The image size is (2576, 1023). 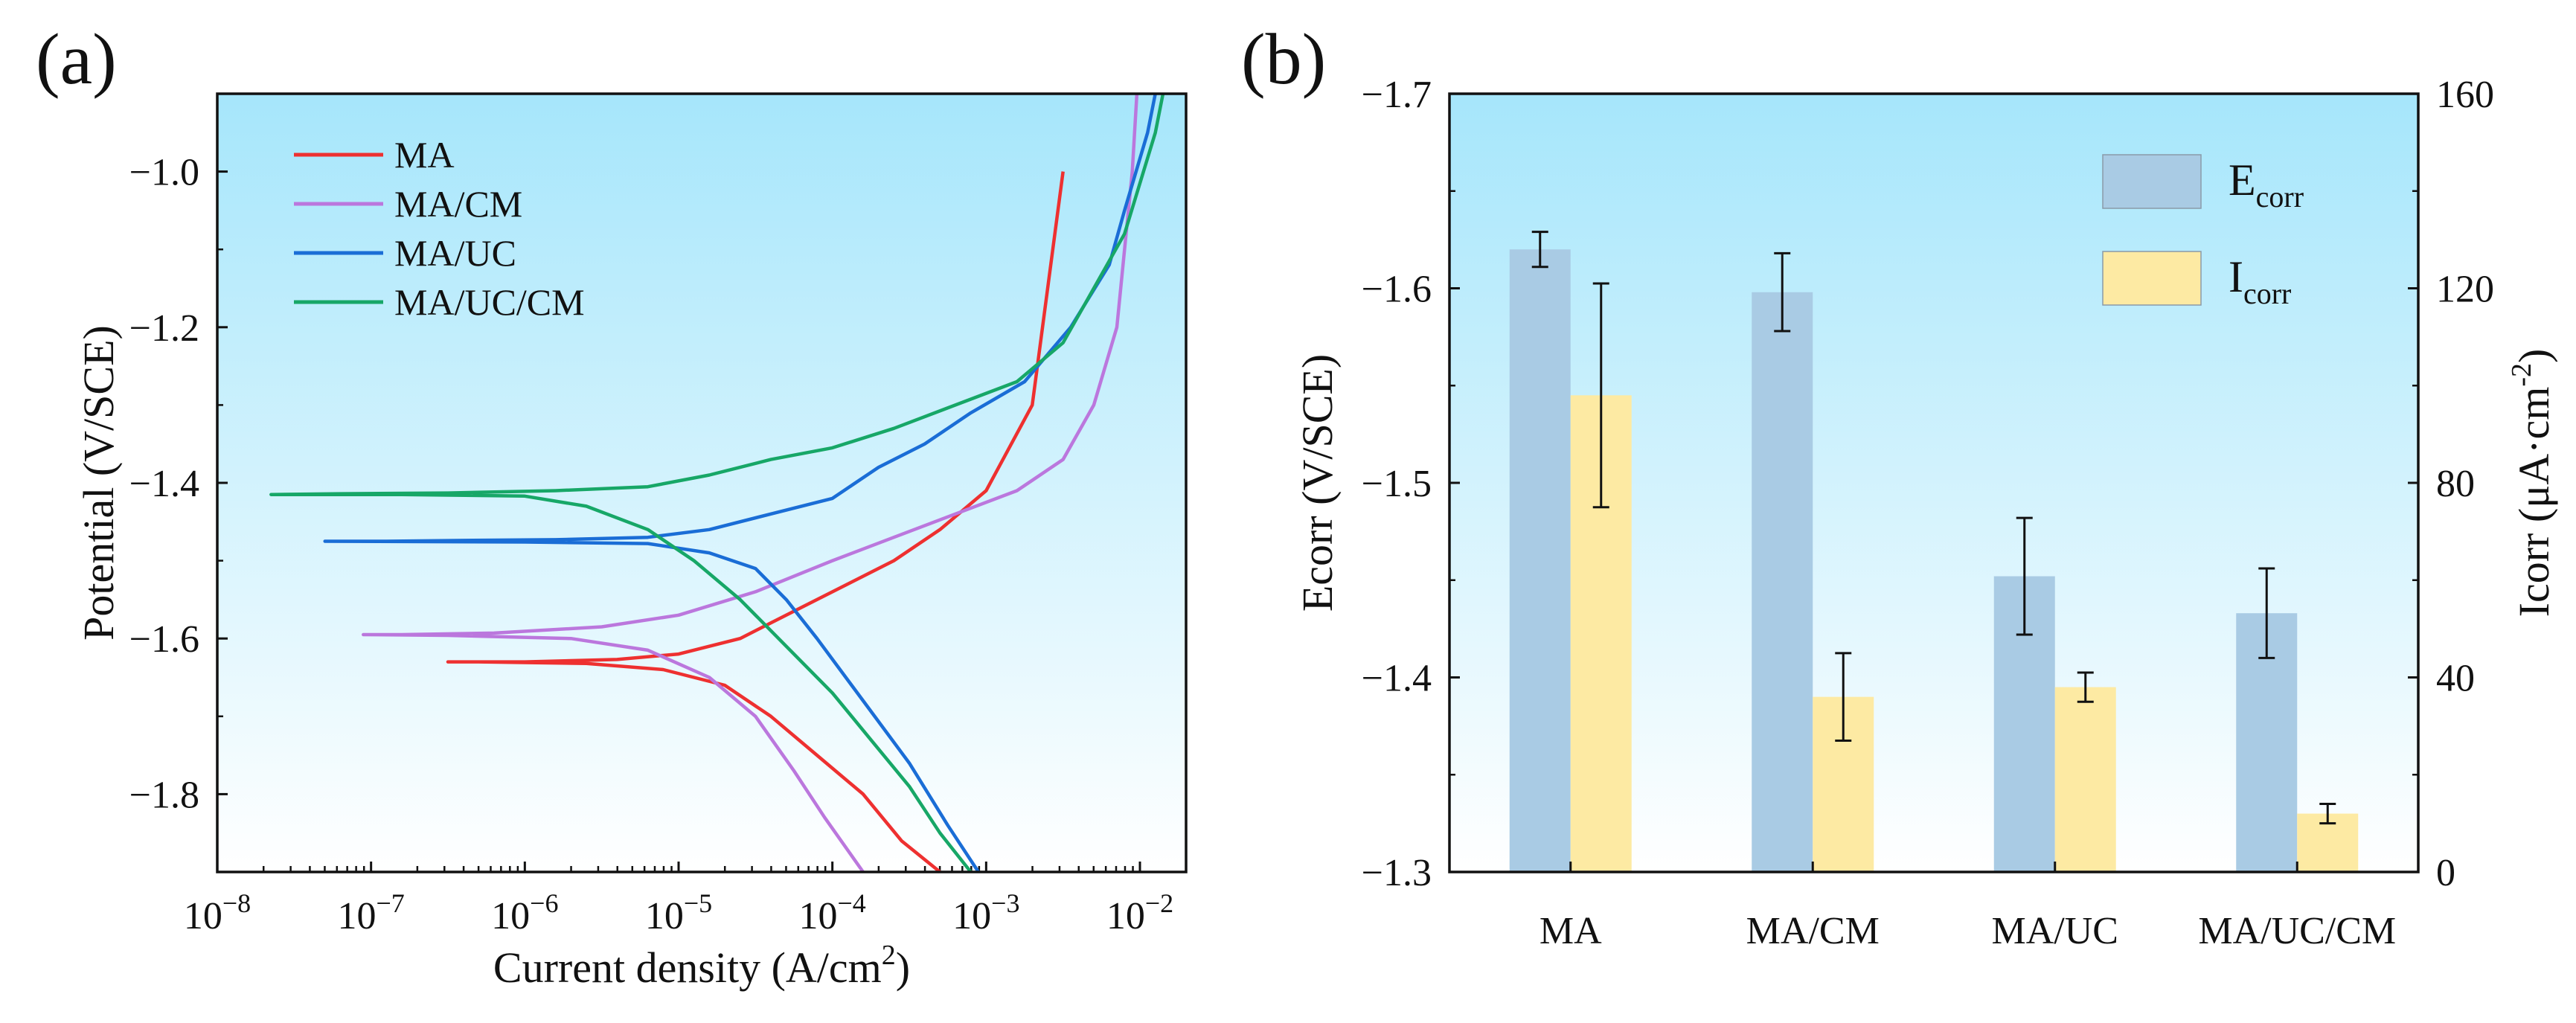 I want to click on x-tick-label: 10⁻⁷, so click(x=371, y=912).